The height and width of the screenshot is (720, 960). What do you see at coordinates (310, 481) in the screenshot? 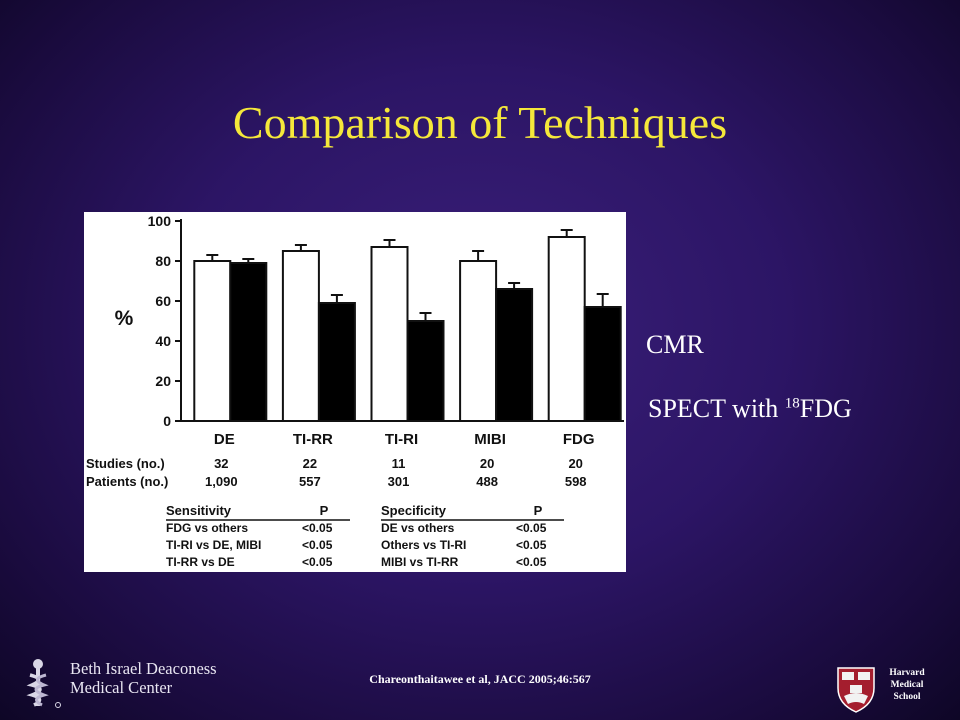
I see `table-cell: 557` at bounding box center [310, 481].